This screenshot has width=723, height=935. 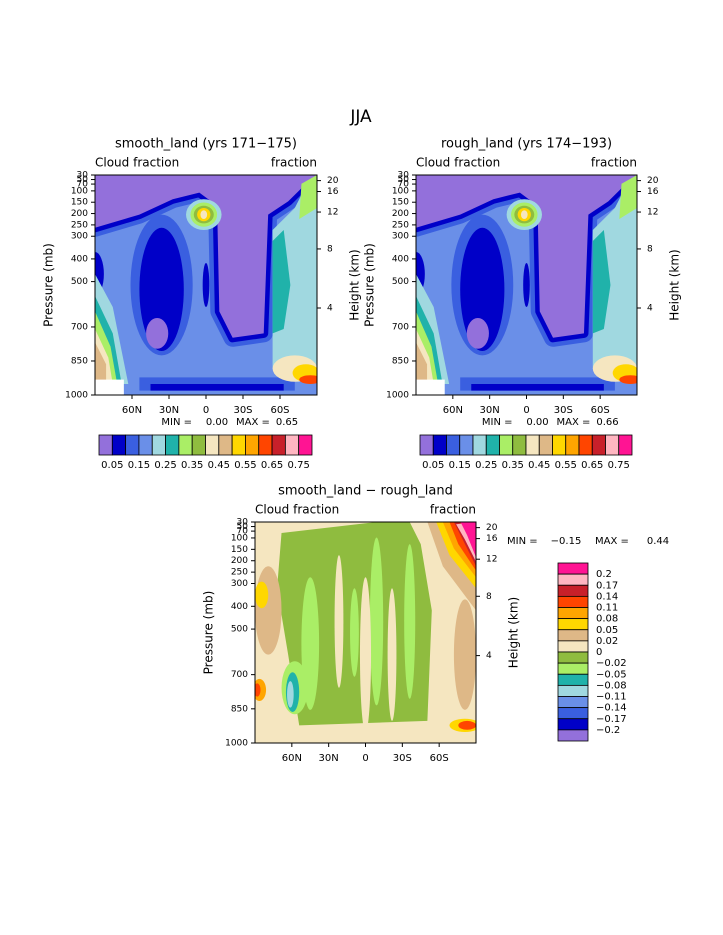 I want to click on min-label: MIN =, so click(x=497, y=422).